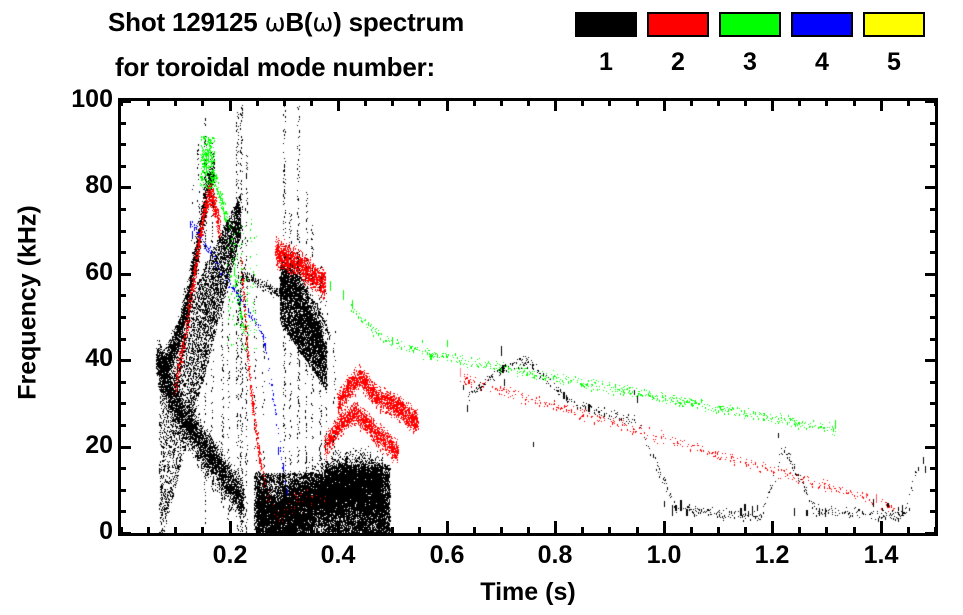 The height and width of the screenshot is (615, 963). I want to click on x-axis-title: Time (s), so click(528, 592).